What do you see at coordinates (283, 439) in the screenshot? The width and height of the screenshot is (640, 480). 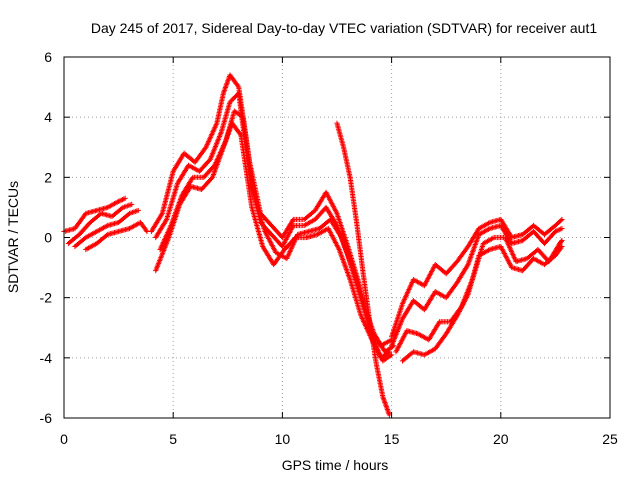 I see `x-tick-label: 10` at bounding box center [283, 439].